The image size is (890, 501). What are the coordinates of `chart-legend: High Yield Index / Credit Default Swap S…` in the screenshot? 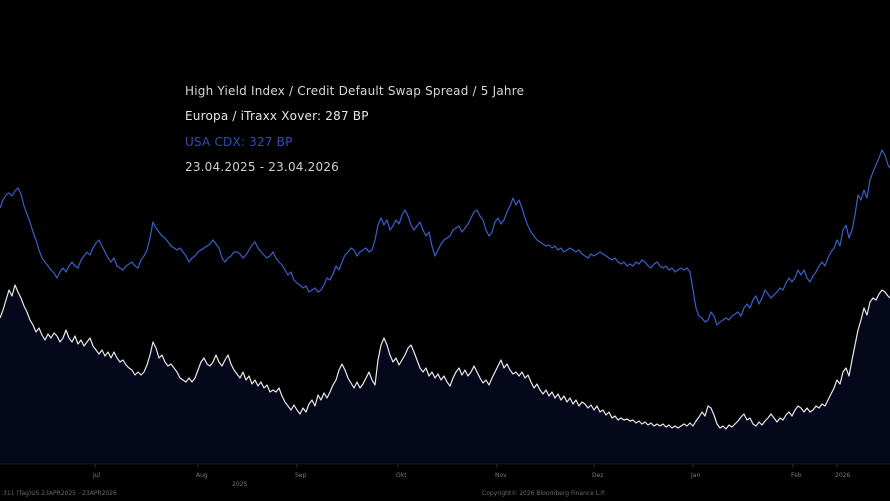 It's located at (354, 129).